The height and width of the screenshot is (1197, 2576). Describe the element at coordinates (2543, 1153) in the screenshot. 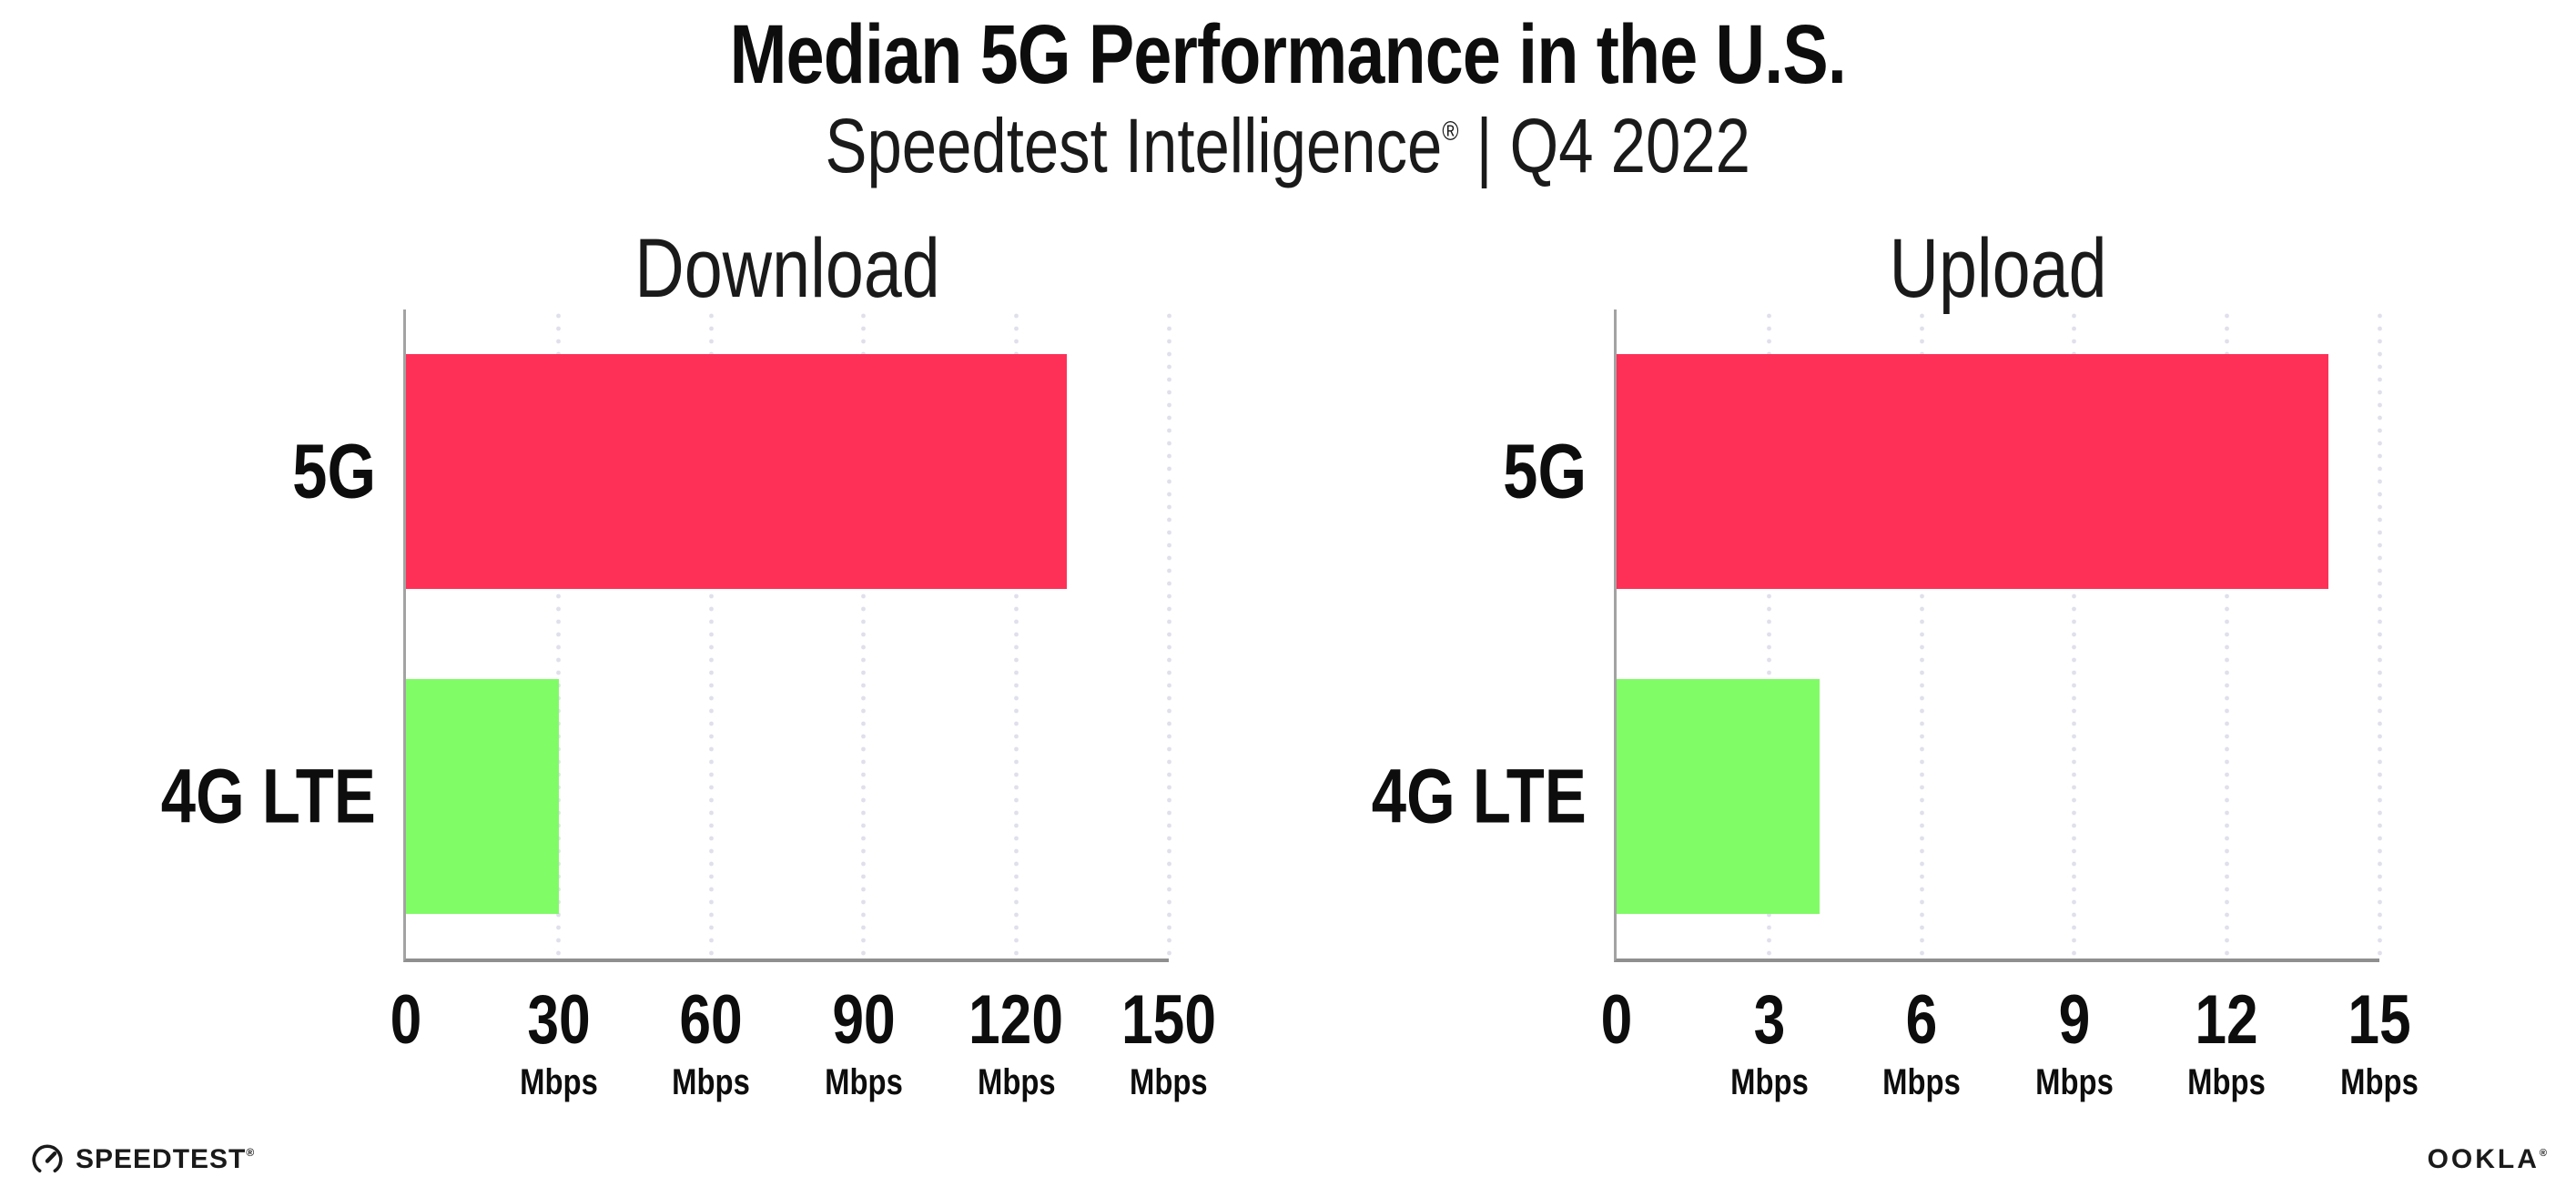

I see `ookla-registered-mark-icon: ®` at that location.